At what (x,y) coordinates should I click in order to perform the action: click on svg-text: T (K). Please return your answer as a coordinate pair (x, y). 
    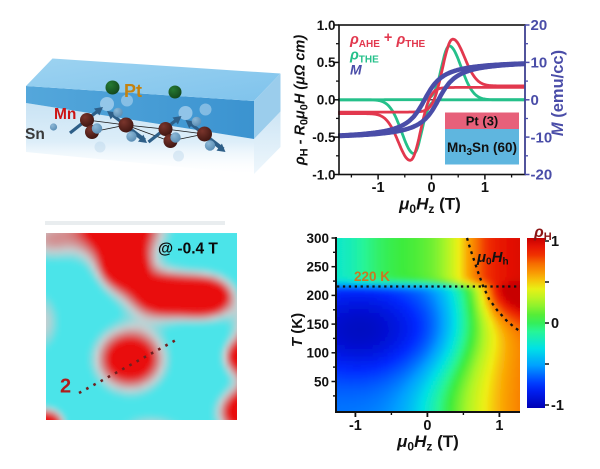
    Looking at the image, I should click on (297, 330).